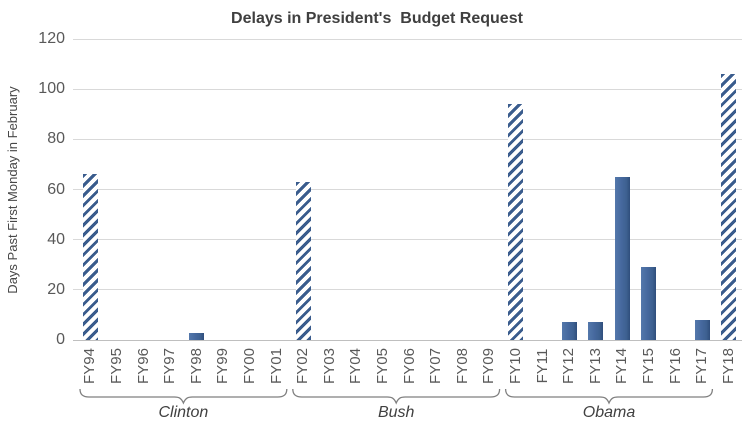 The width and height of the screenshot is (754, 428). I want to click on x-tick-label-fy12: FY12, so click(569, 366).